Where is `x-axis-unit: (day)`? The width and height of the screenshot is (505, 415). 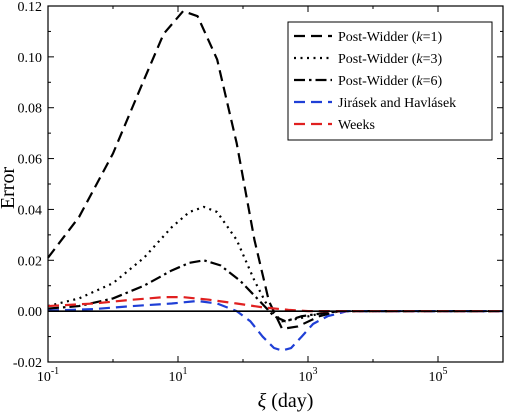
x-axis-unit: (day) is located at coordinates (292, 401).